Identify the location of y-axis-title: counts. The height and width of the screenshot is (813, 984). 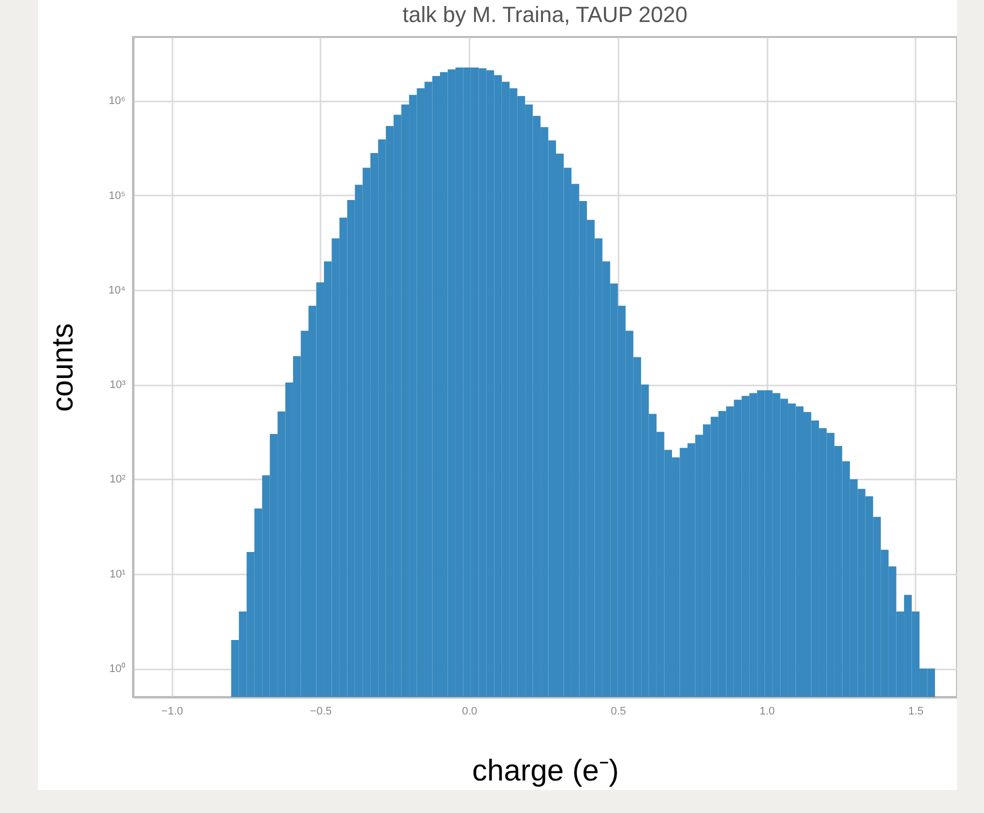
(63, 367).